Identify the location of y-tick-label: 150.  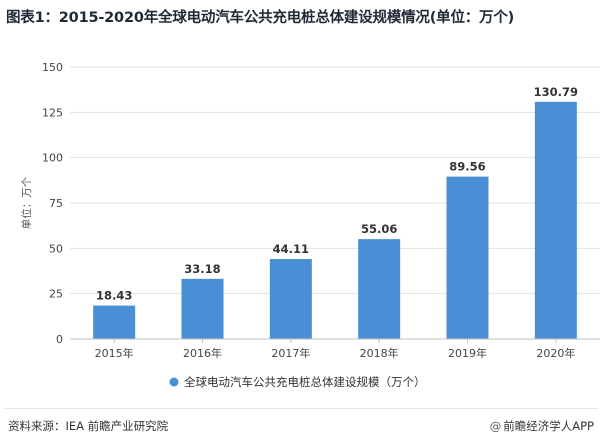
(52, 67).